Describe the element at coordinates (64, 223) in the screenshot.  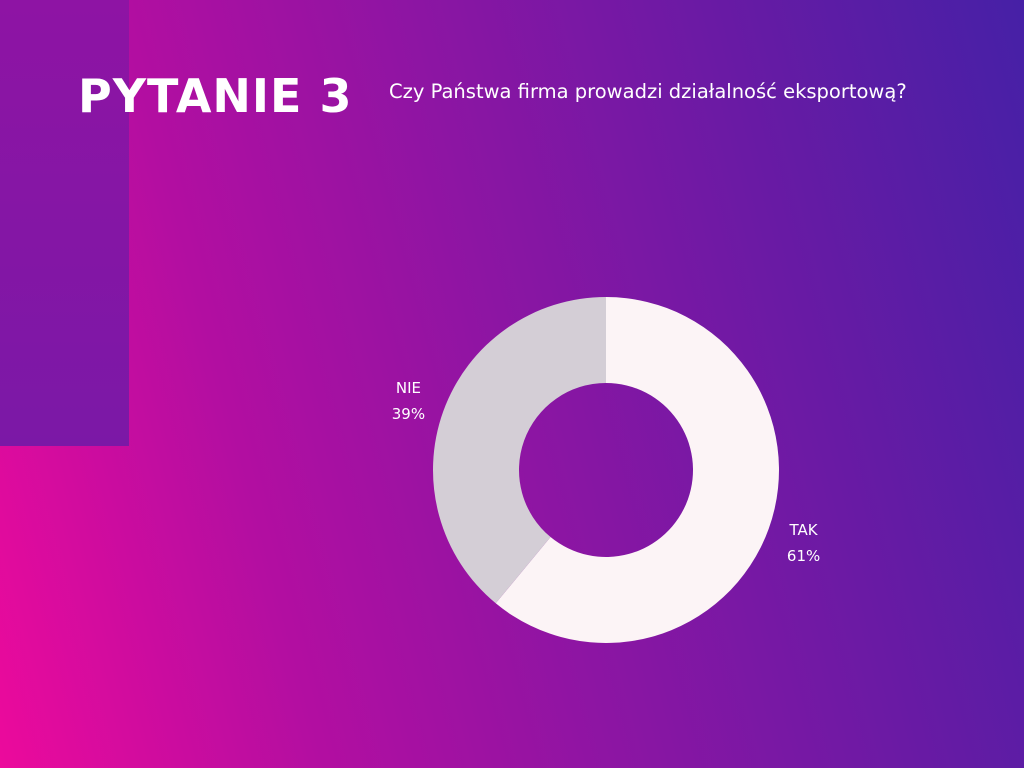
I see `decorative-side-panel` at that location.